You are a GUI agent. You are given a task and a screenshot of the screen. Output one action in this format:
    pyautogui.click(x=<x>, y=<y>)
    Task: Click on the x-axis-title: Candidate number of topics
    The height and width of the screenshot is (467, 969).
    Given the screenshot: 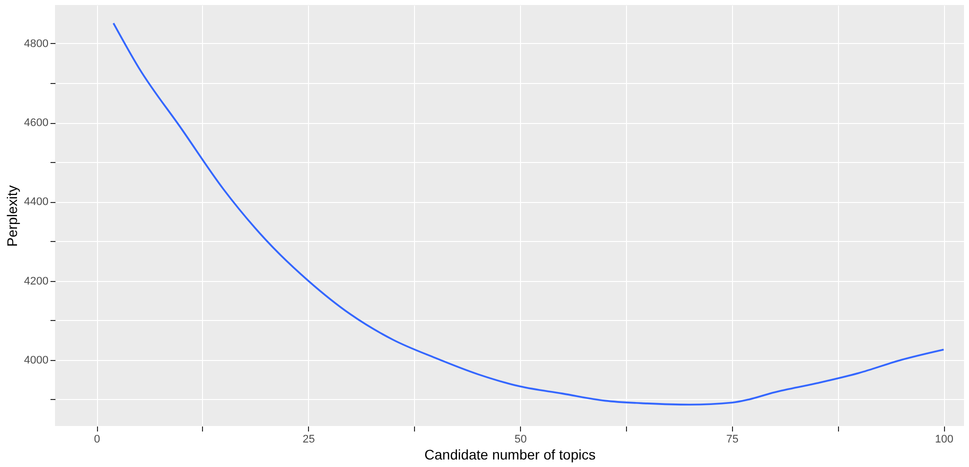 What is the action you would take?
    pyautogui.click(x=510, y=454)
    